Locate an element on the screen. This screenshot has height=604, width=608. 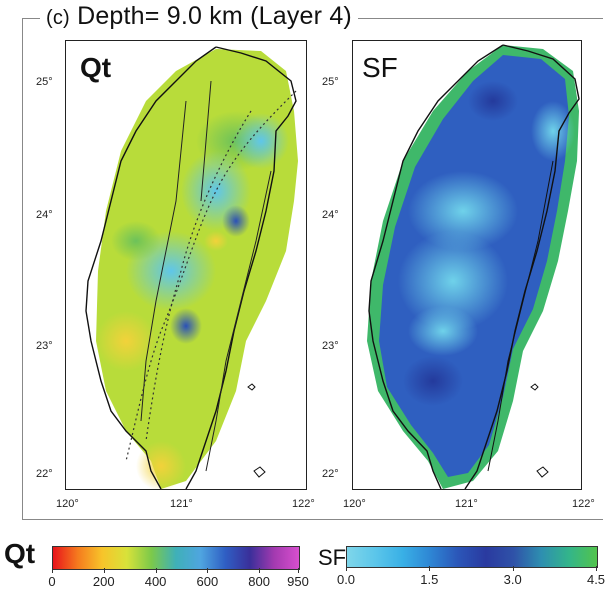
lat-tick-25-right: 25° is located at coordinates (330, 82).